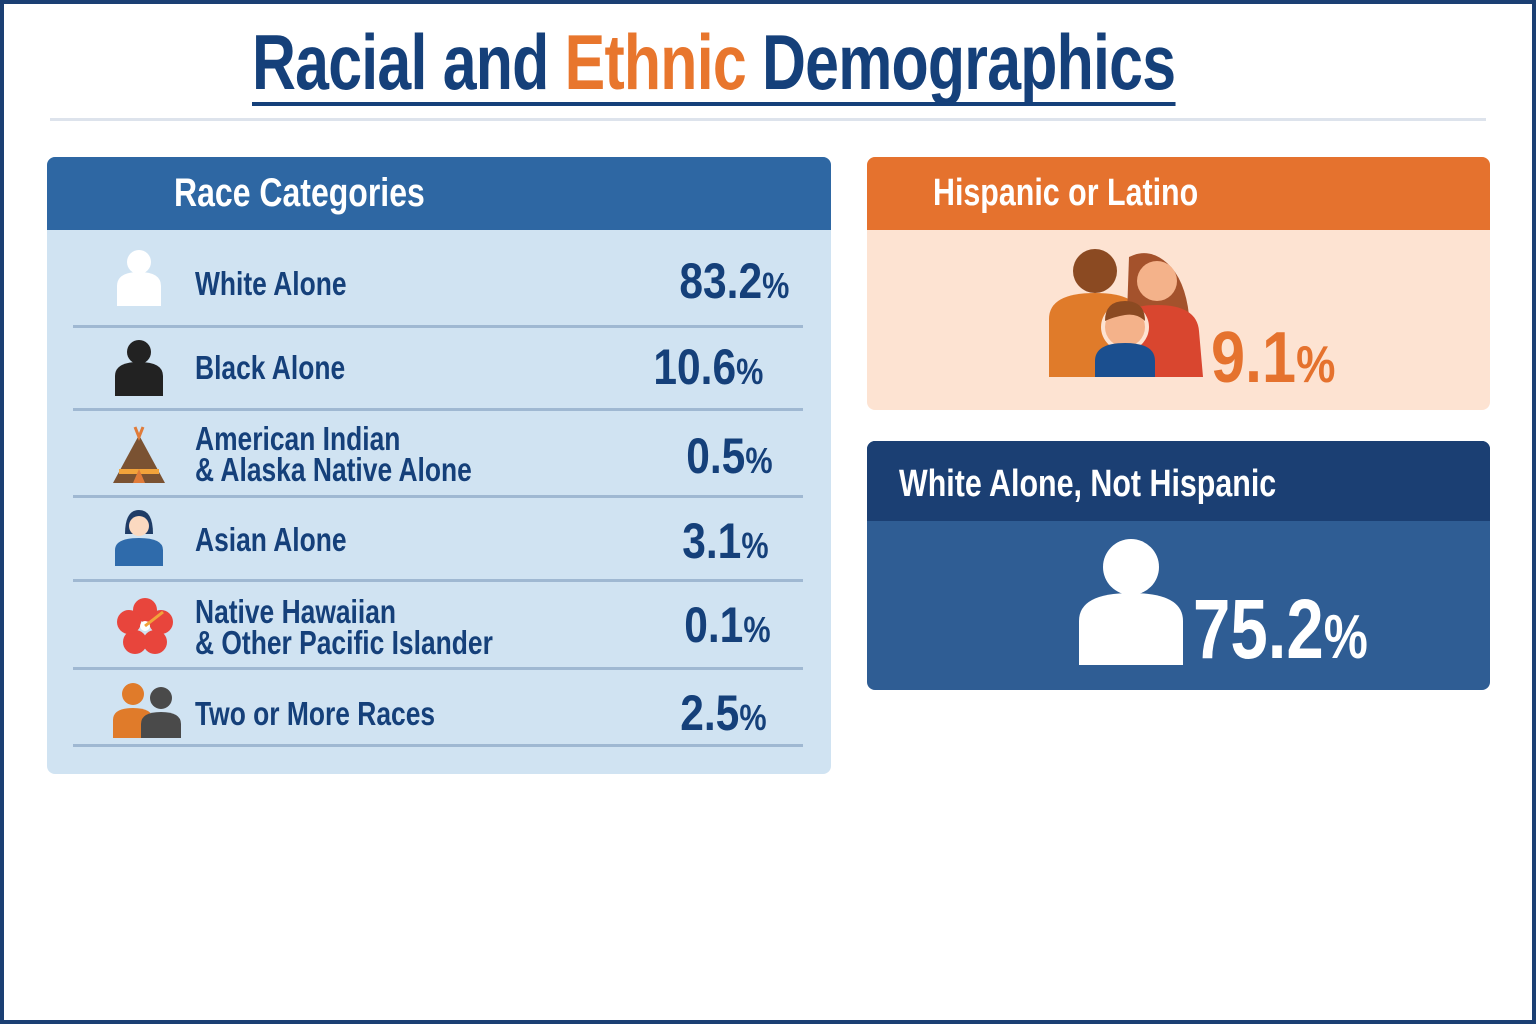  I want to click on white-person-icon, so click(139, 278).